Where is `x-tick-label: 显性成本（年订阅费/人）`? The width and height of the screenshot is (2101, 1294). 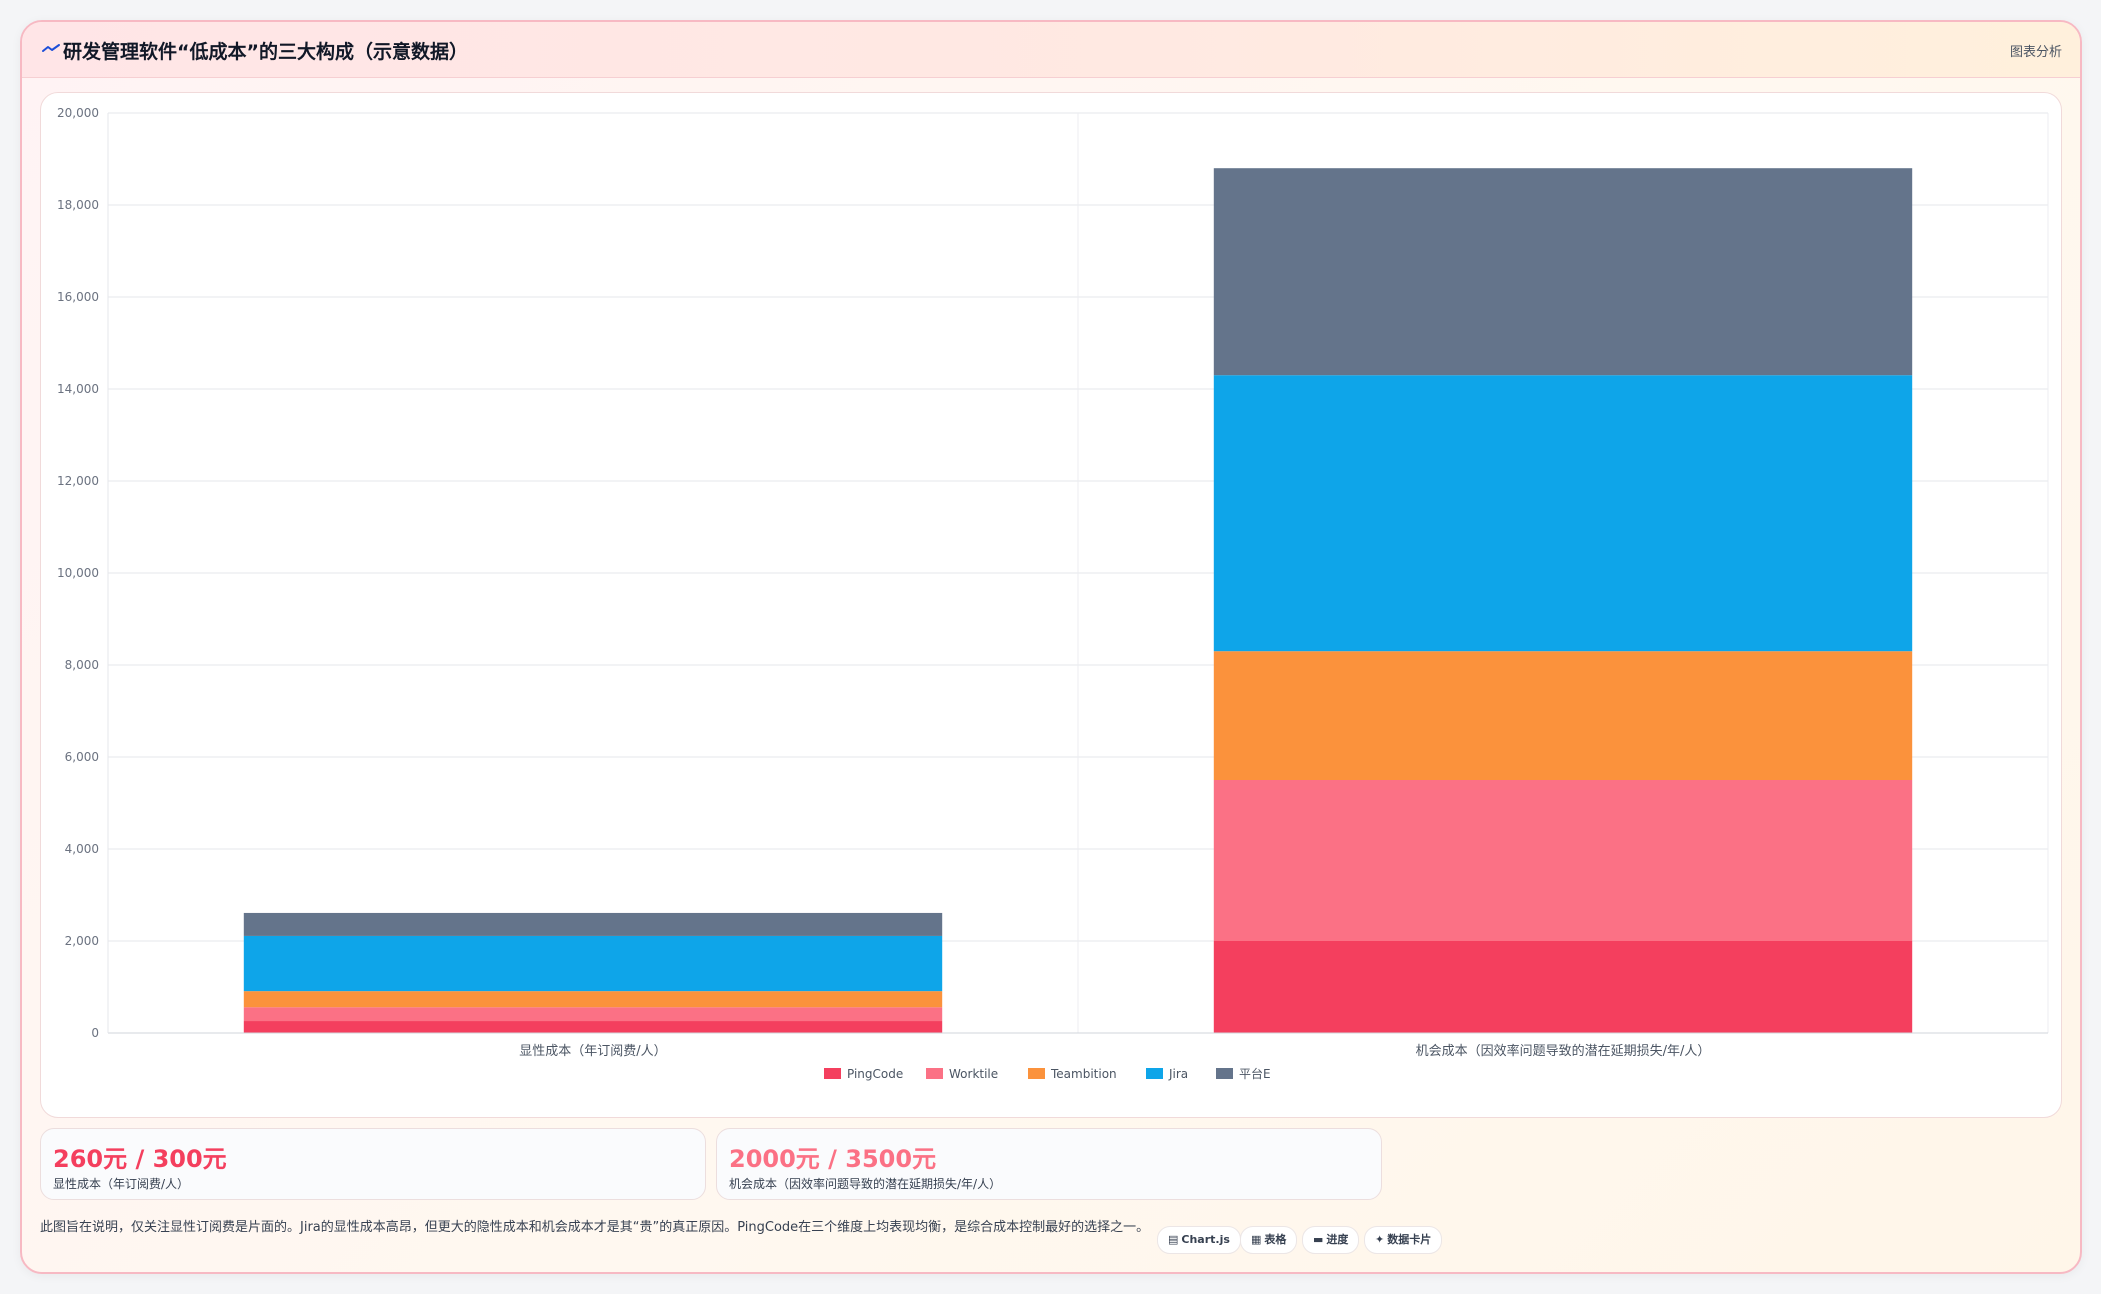
x-tick-label: 显性成本（年订阅费/人） is located at coordinates (592, 1051).